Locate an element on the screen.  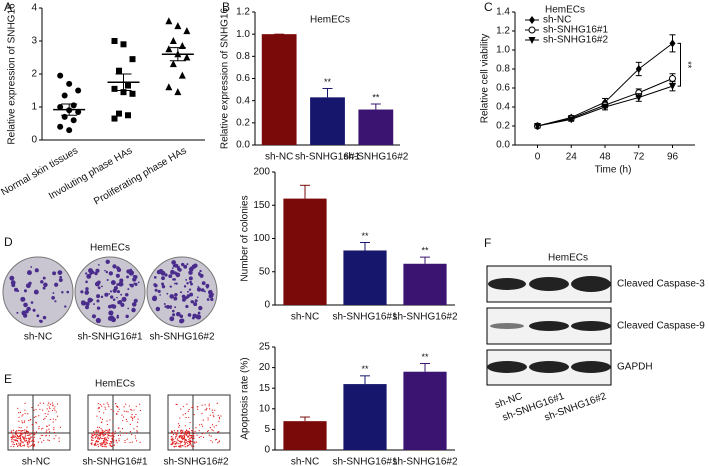
y-tick-label: 0 is located at coordinates (34, 140).